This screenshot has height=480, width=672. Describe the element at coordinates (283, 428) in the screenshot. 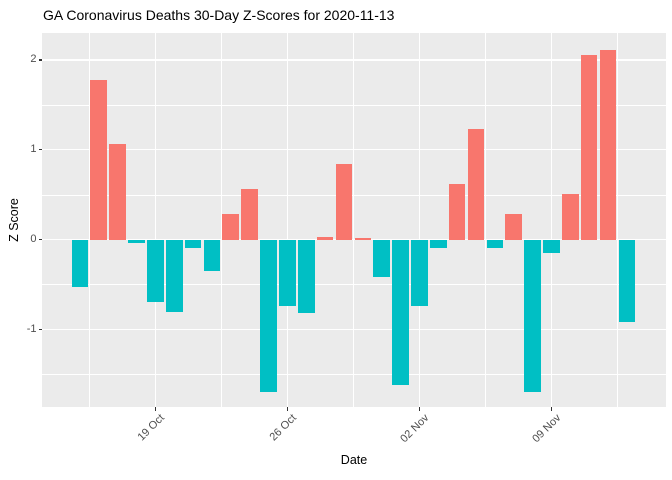

I see `x-tick-label: 26 Oct` at that location.